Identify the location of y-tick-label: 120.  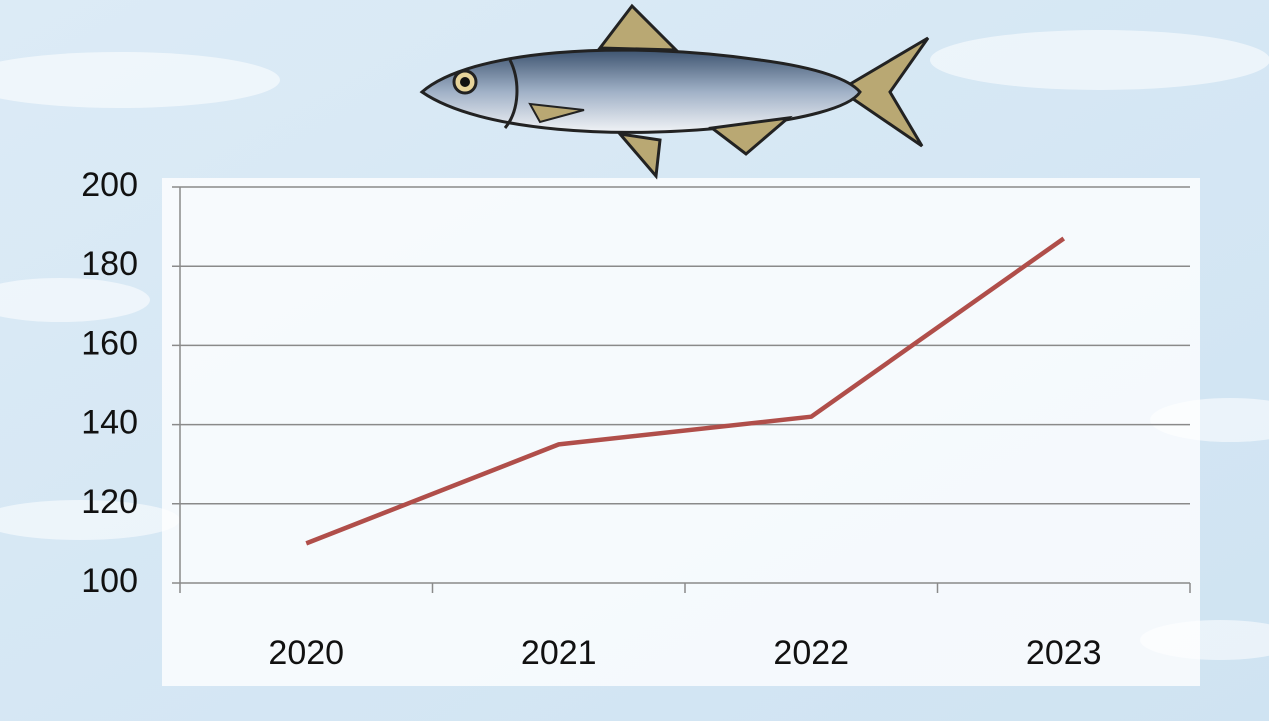
(109, 502).